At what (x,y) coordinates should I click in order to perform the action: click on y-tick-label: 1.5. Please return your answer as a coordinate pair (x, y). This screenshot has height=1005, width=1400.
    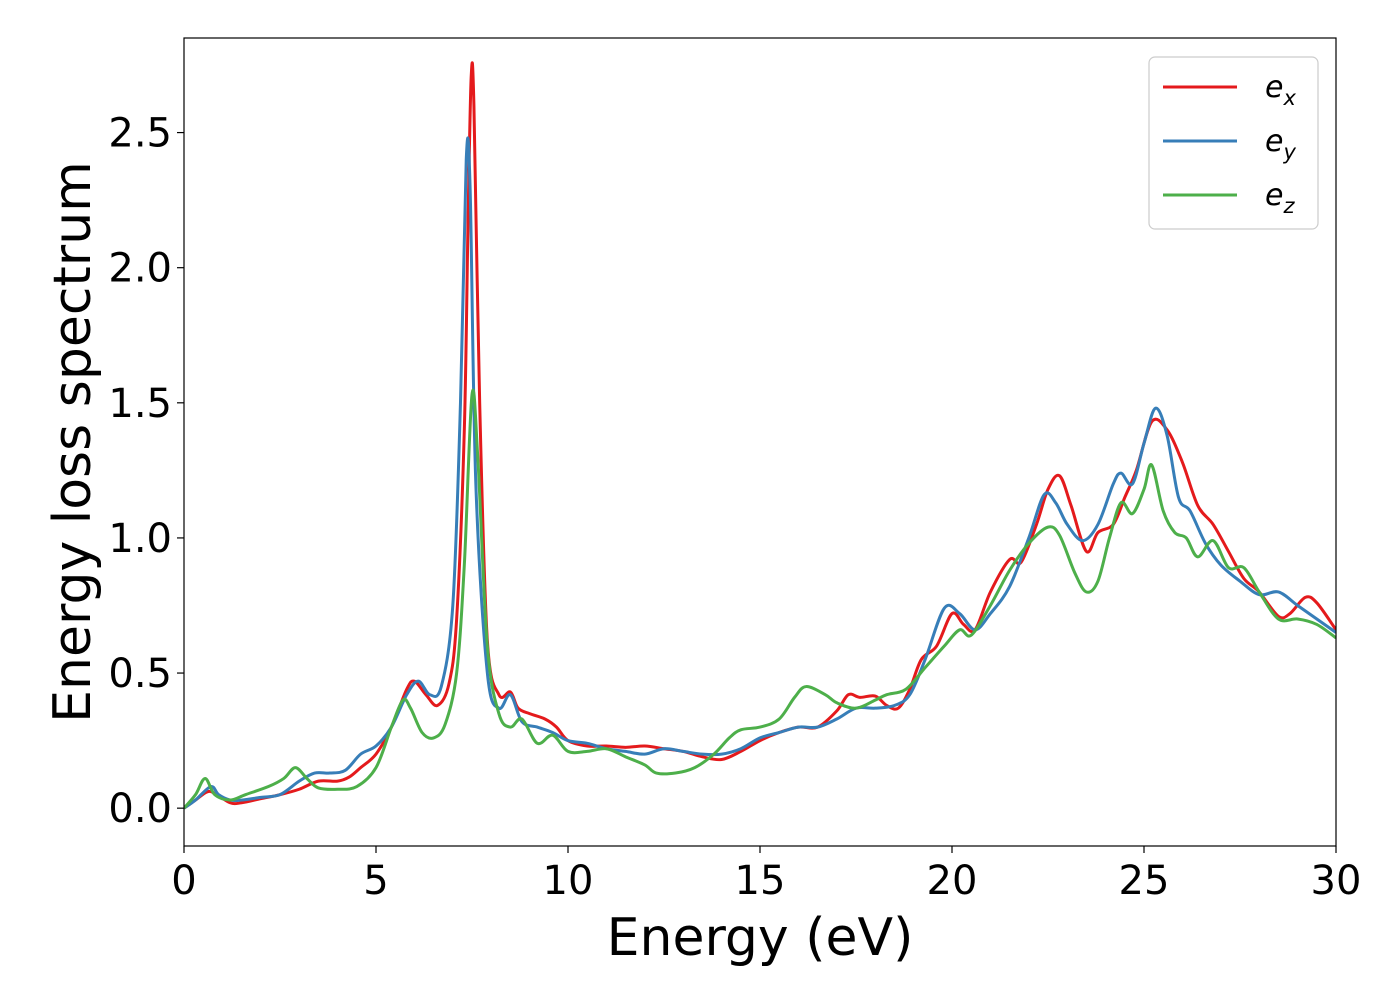
    Looking at the image, I should click on (140, 404).